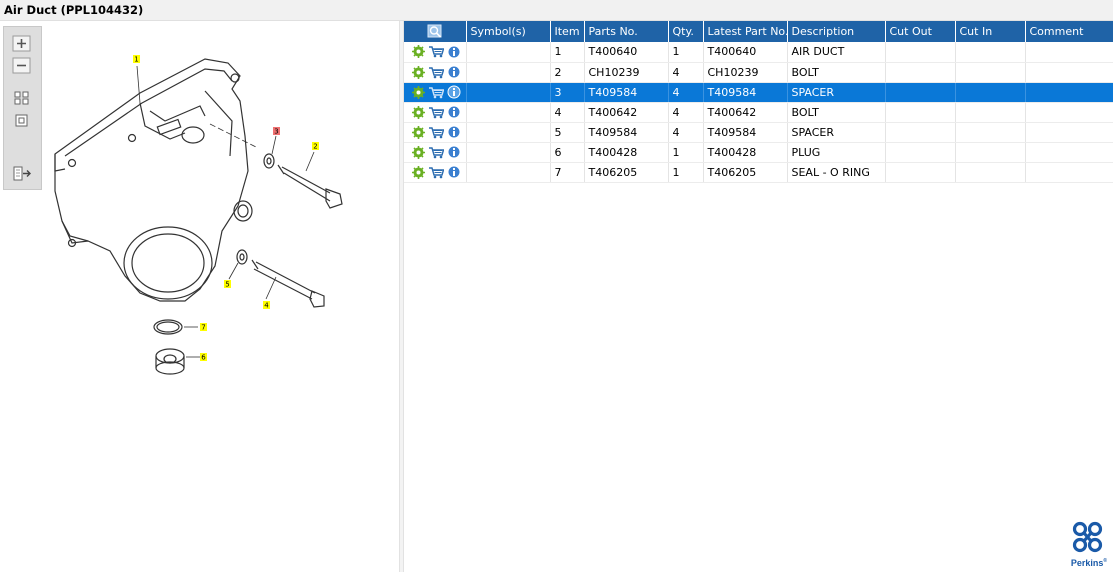 The image size is (1113, 572). What do you see at coordinates (1069, 31) in the screenshot?
I see `col-comment: Comment` at bounding box center [1069, 31].